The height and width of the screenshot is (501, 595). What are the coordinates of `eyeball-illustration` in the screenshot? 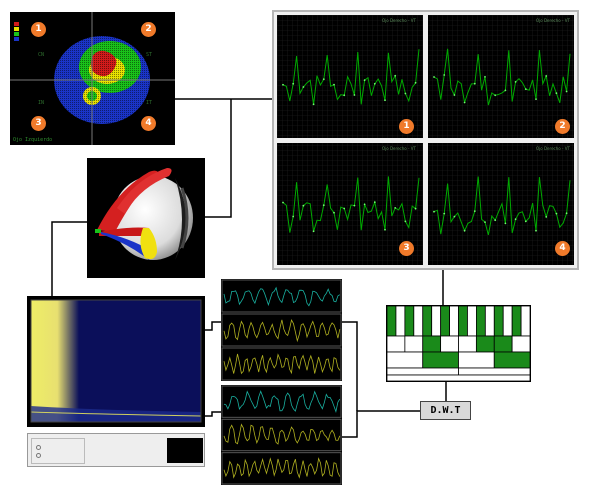 It's located at (144, 214).